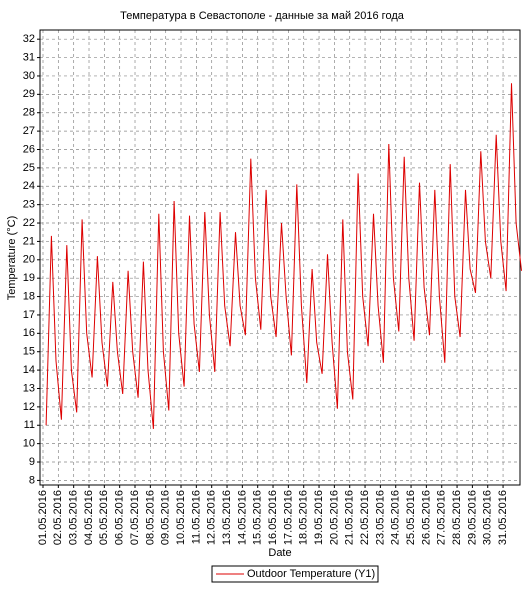 The height and width of the screenshot is (592, 524). What do you see at coordinates (135, 517) in the screenshot?
I see `x-tick-label: 07.05.2016` at bounding box center [135, 517].